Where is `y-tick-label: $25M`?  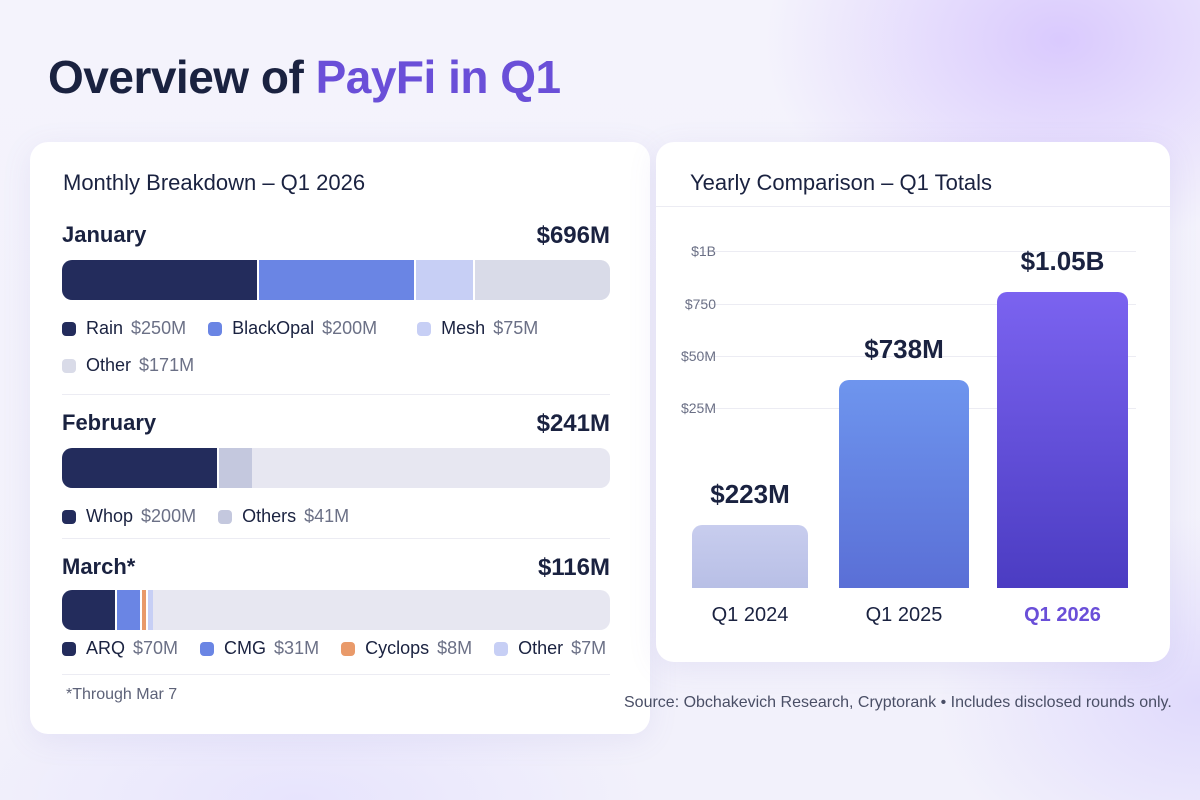
y-tick-label: $25M is located at coordinates (698, 408).